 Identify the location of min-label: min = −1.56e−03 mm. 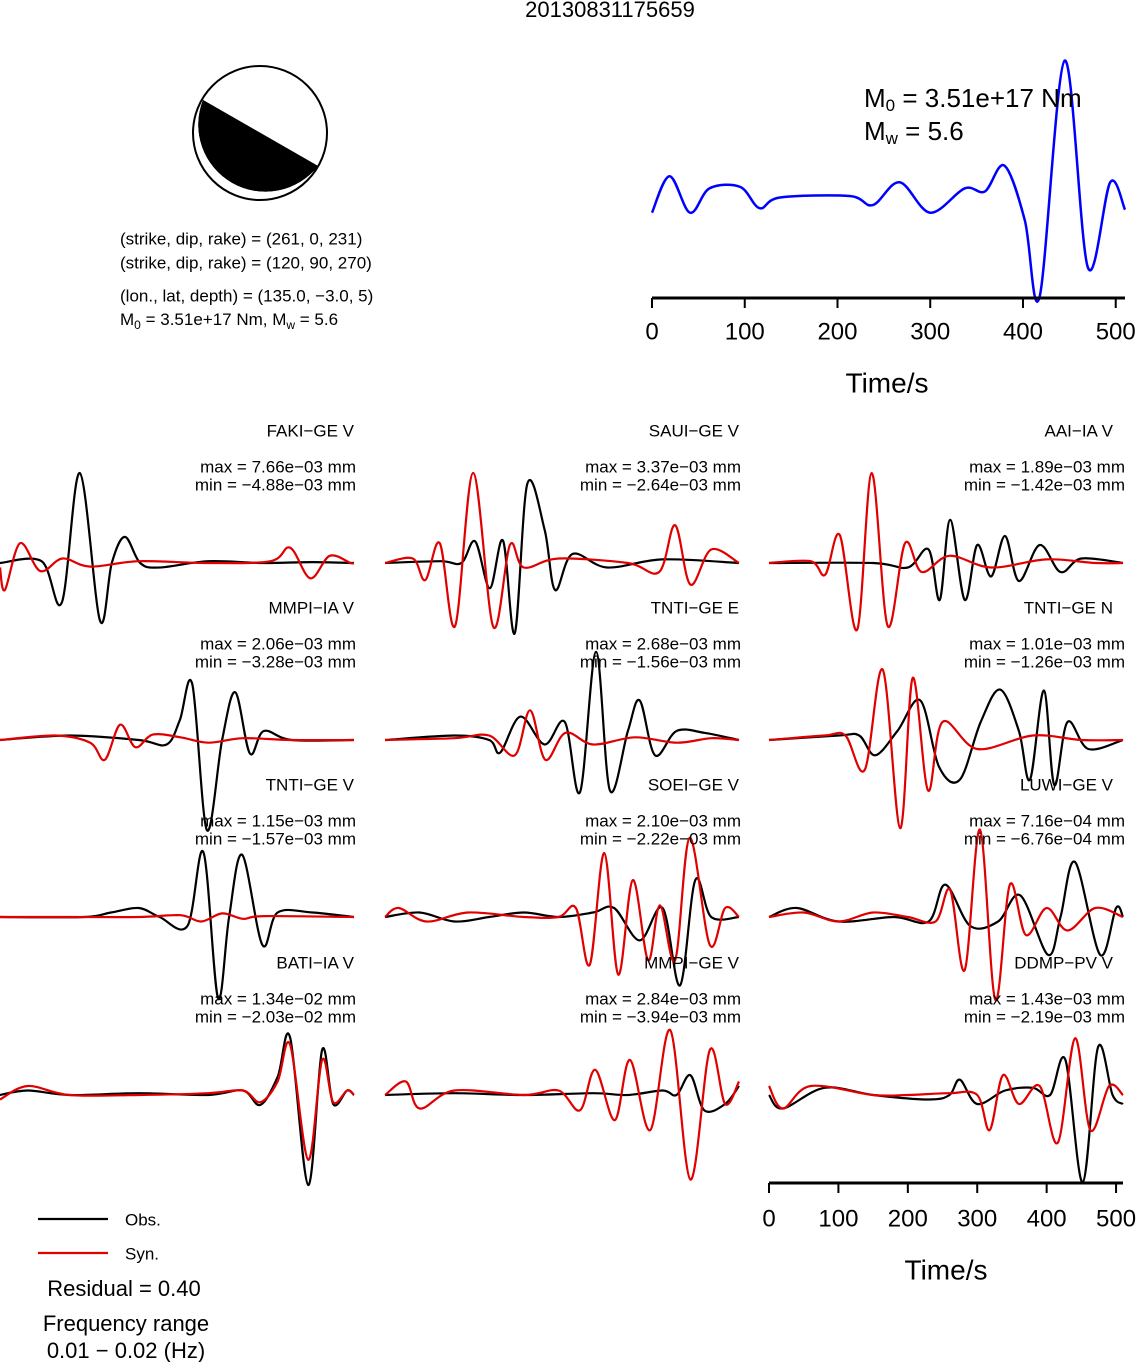
(660, 661).